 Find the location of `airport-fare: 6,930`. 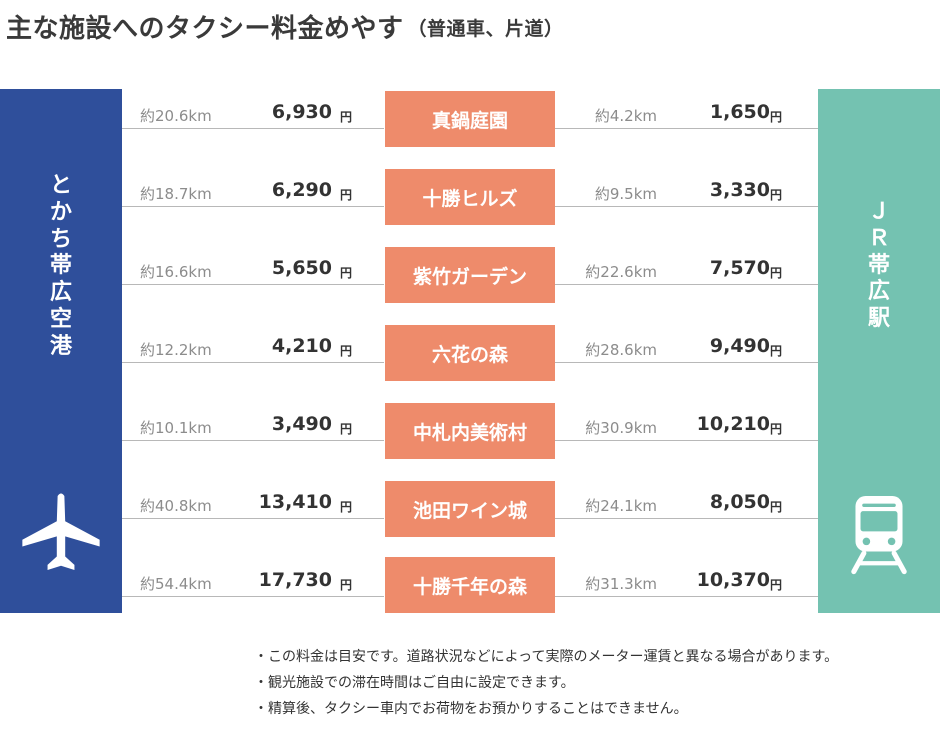

airport-fare: 6,930 is located at coordinates (301, 112).